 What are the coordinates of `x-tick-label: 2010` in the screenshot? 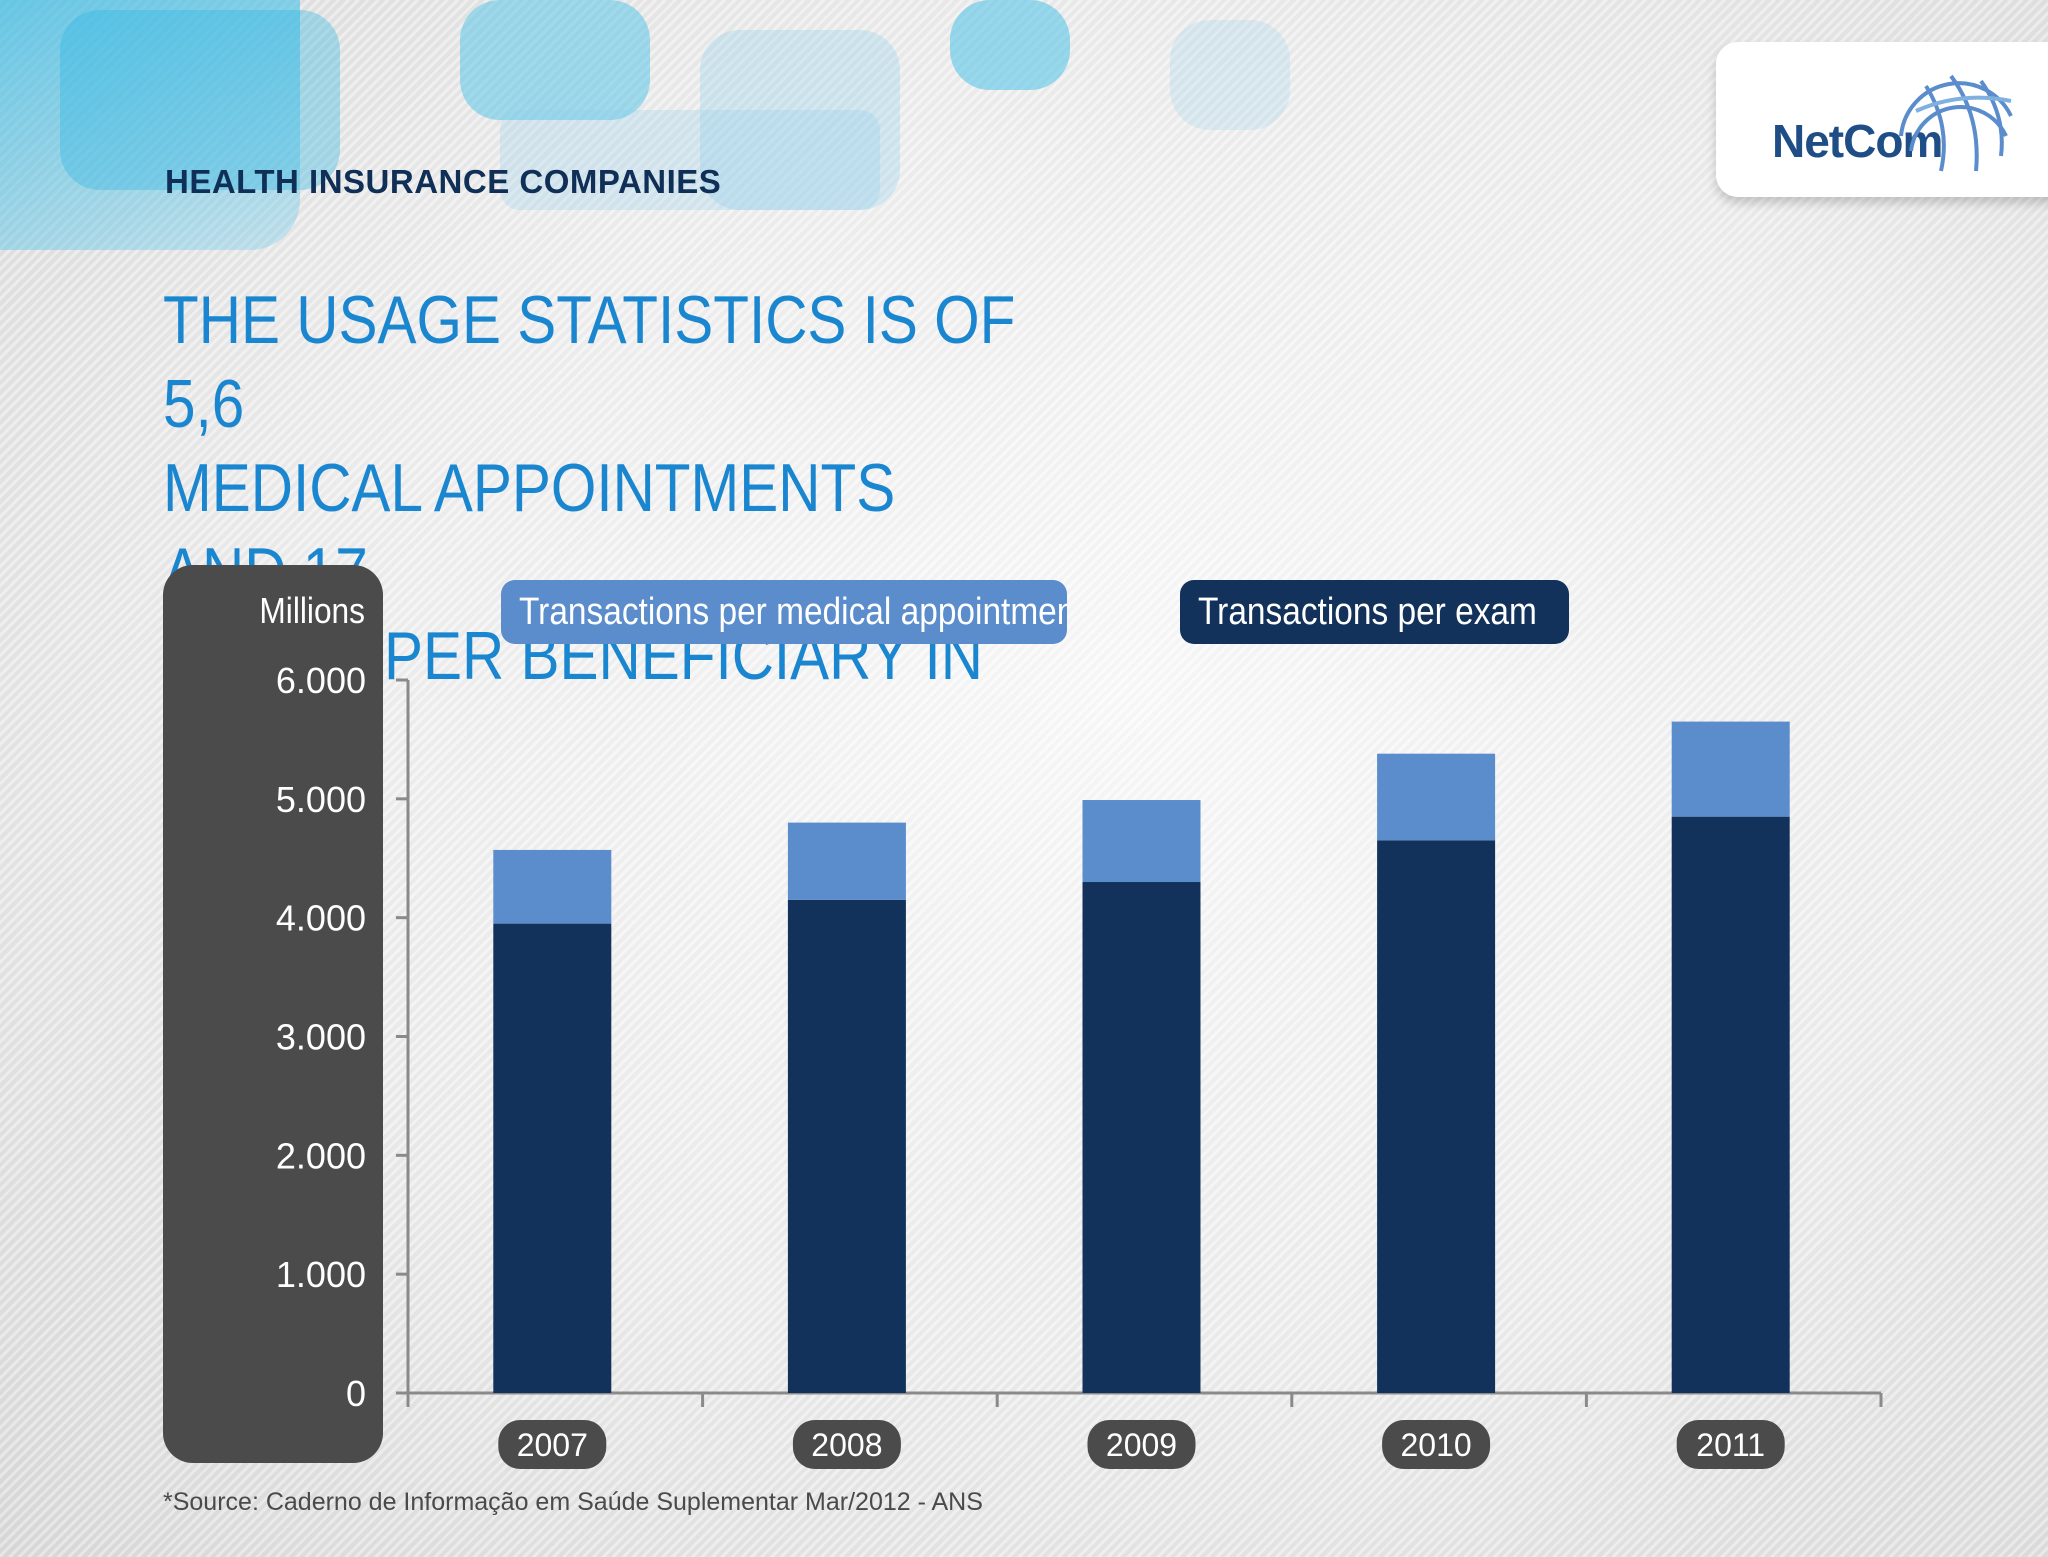 It's located at (1436, 1445).